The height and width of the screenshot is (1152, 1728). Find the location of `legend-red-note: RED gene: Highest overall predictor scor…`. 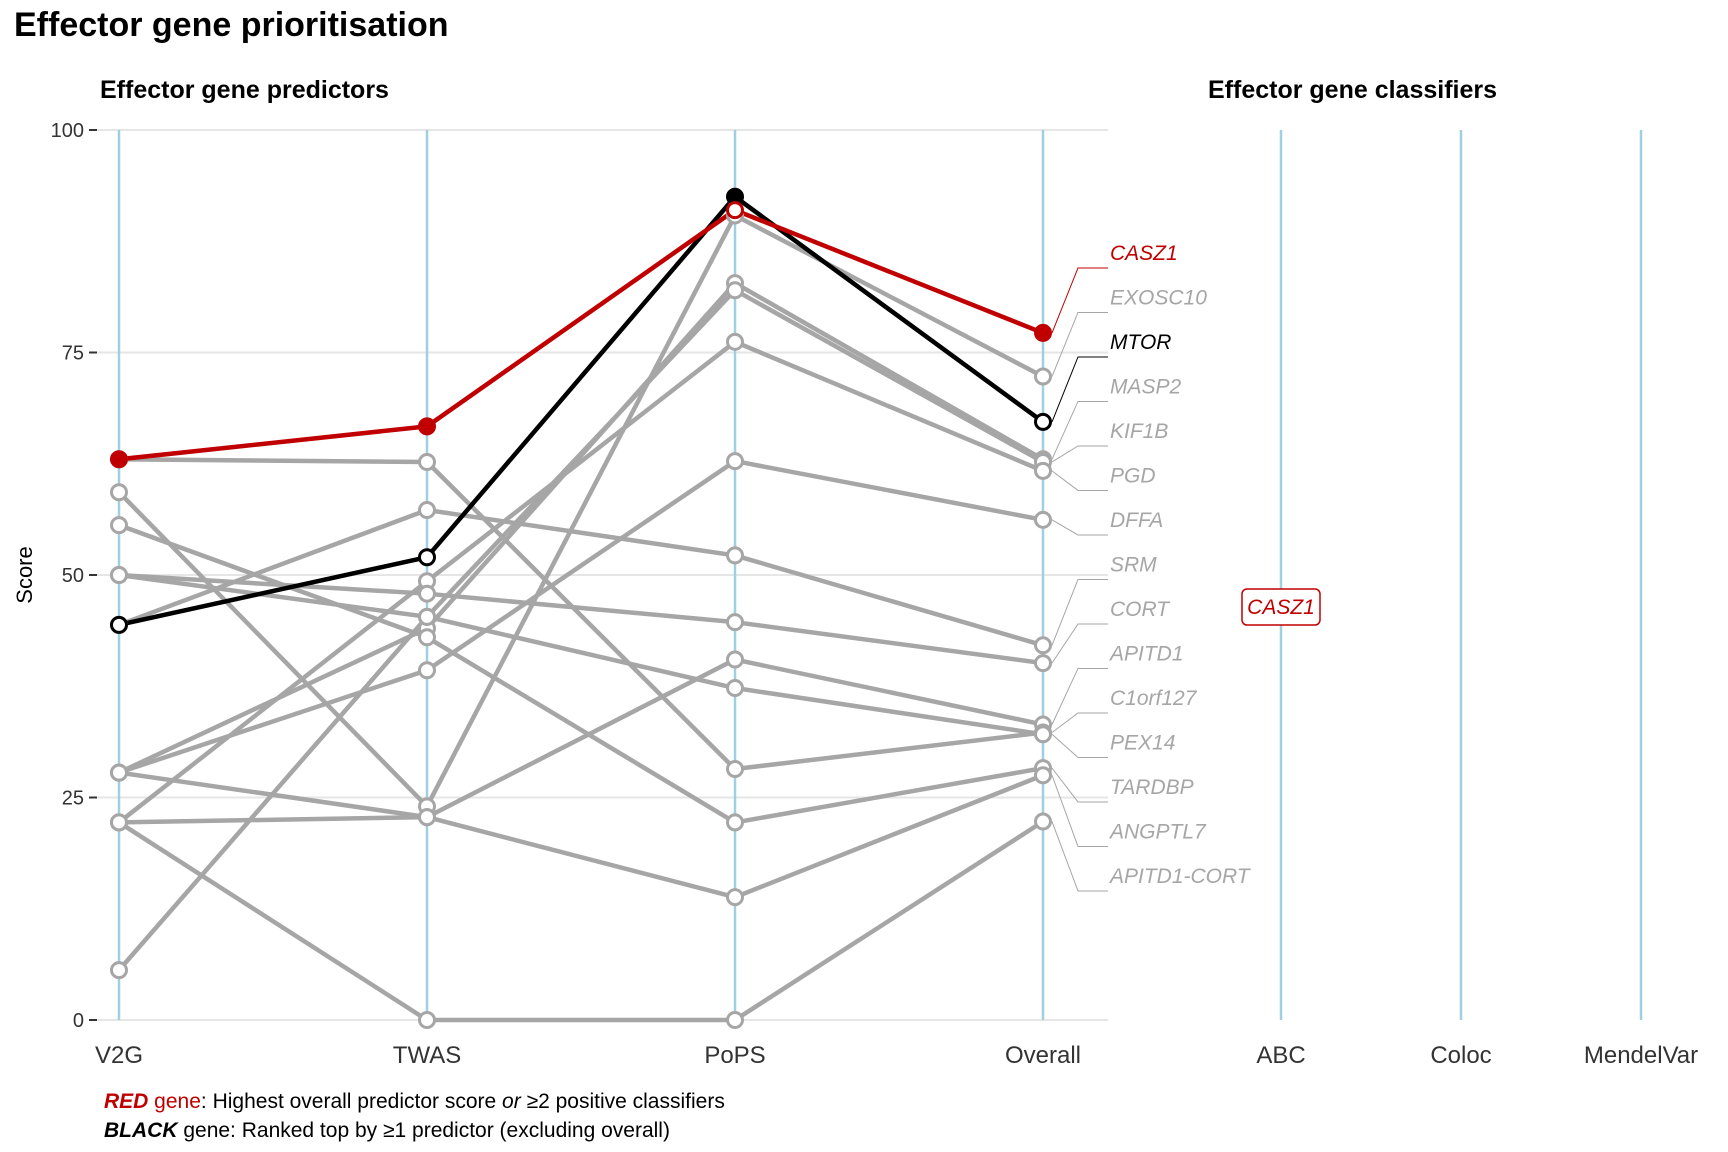

legend-red-note: RED gene: Highest overall predictor scor… is located at coordinates (414, 1102).